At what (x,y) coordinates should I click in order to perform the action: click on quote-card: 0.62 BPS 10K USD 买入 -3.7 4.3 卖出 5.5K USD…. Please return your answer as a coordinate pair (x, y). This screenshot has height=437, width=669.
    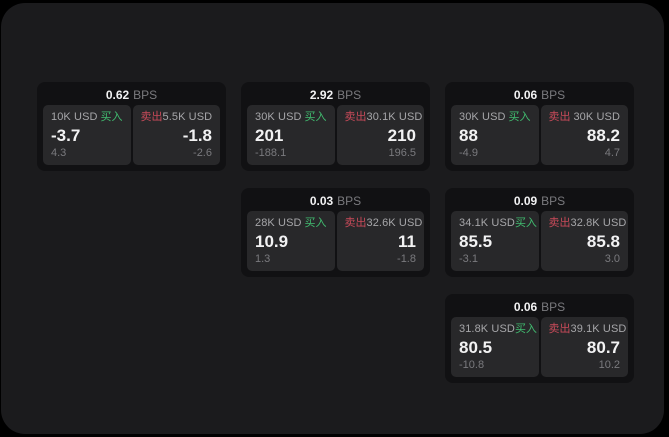
    Looking at the image, I should click on (131, 126).